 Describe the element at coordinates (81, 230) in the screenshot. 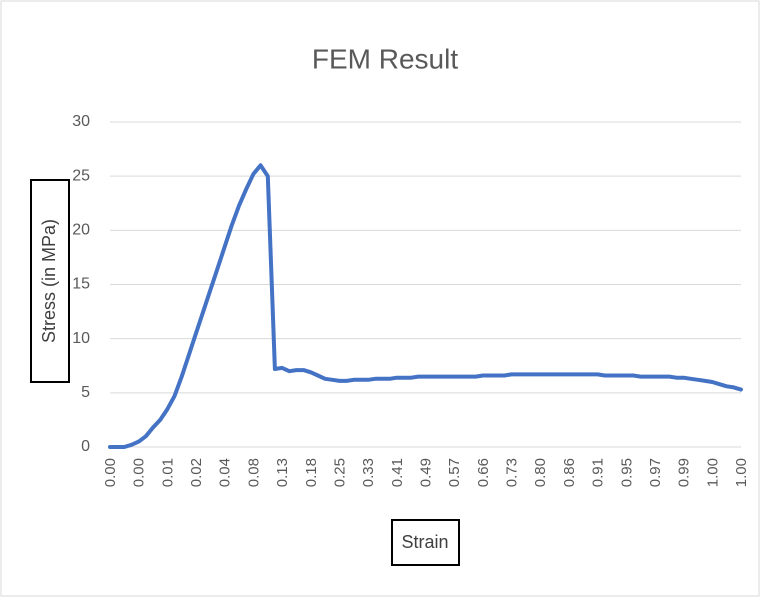

I see `y-tick-label: 20` at that location.